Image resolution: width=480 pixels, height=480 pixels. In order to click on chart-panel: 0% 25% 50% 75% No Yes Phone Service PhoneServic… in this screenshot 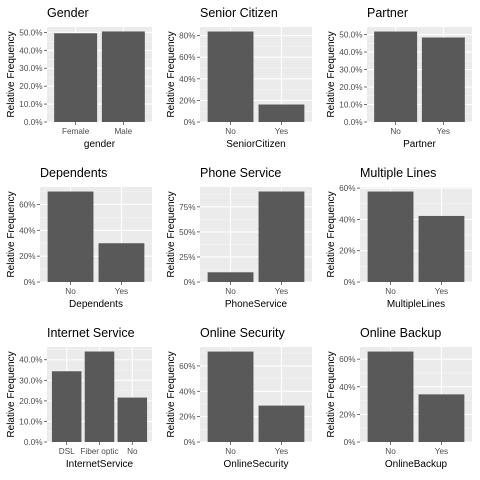, I will do `click(240, 240)`.